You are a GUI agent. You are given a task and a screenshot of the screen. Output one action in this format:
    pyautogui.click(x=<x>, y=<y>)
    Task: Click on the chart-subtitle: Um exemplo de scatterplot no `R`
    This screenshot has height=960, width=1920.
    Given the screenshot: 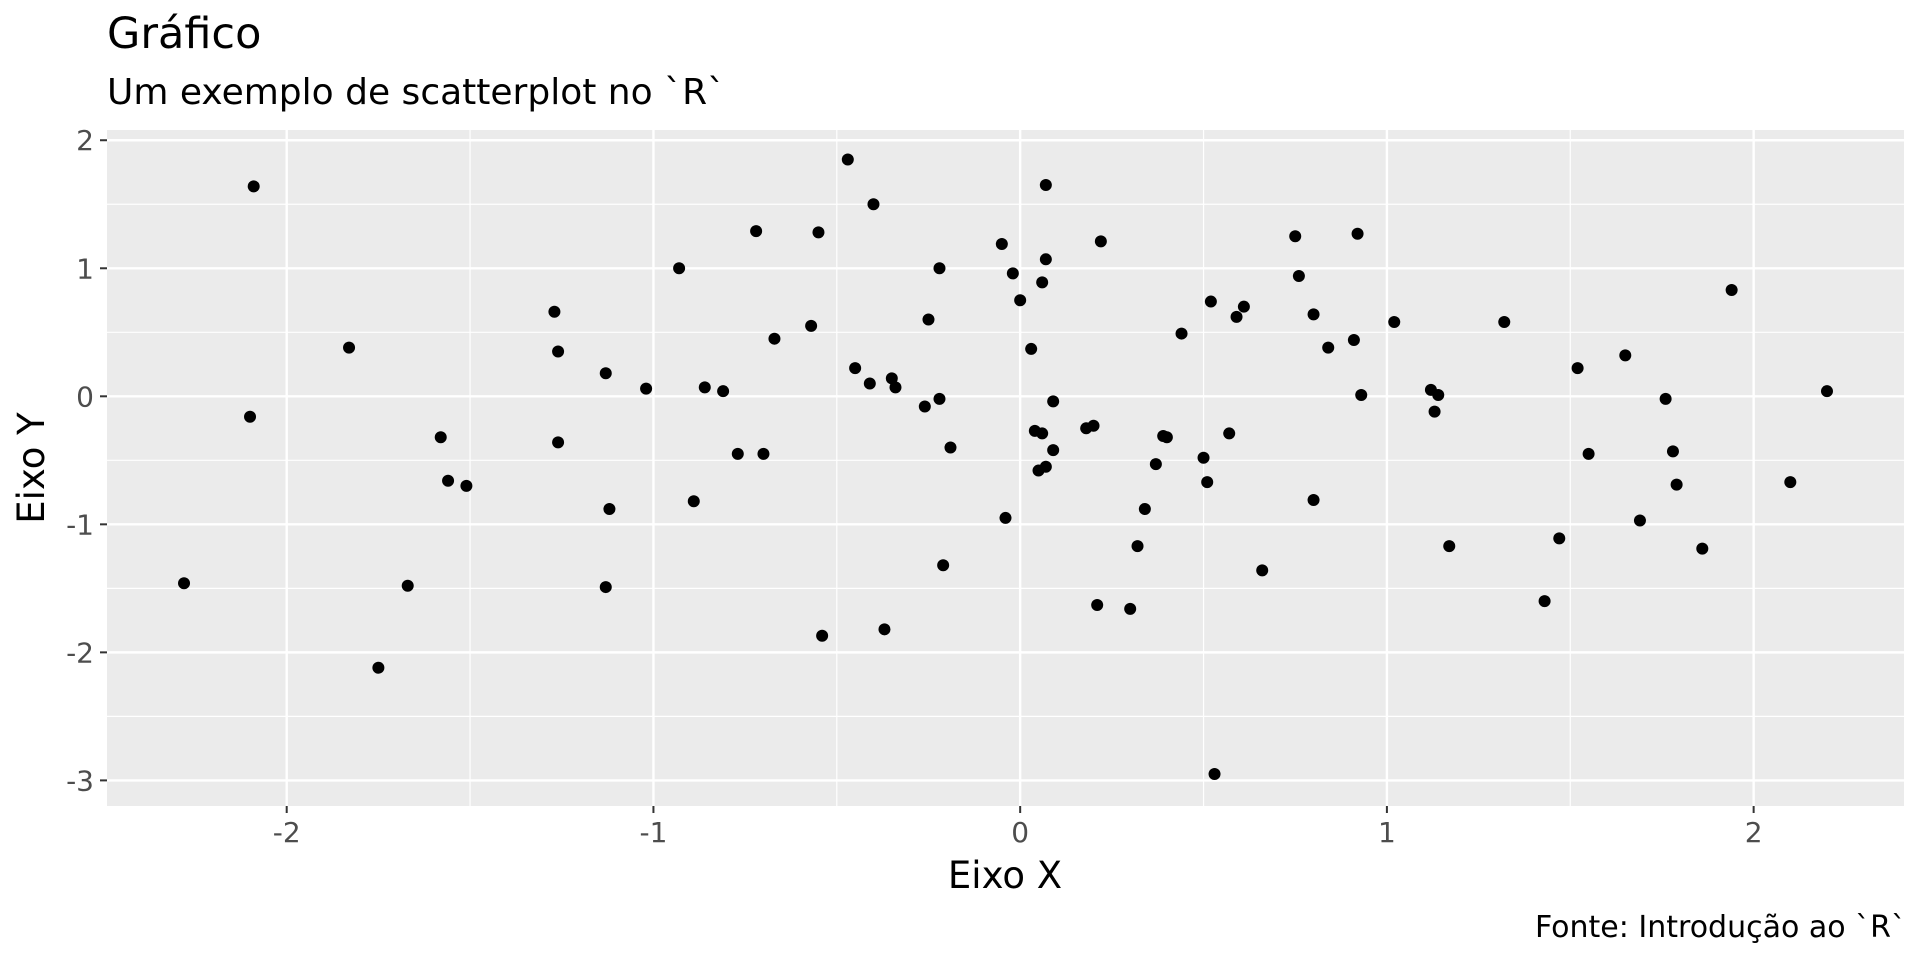 What is the action you would take?
    pyautogui.click(x=416, y=92)
    